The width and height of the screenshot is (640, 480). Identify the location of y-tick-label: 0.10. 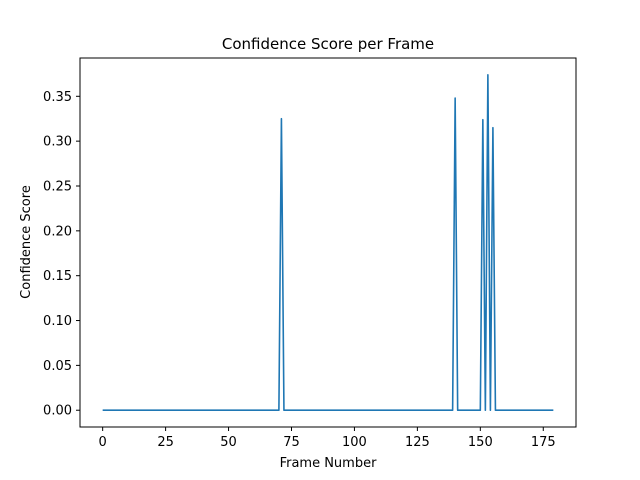
(57, 321).